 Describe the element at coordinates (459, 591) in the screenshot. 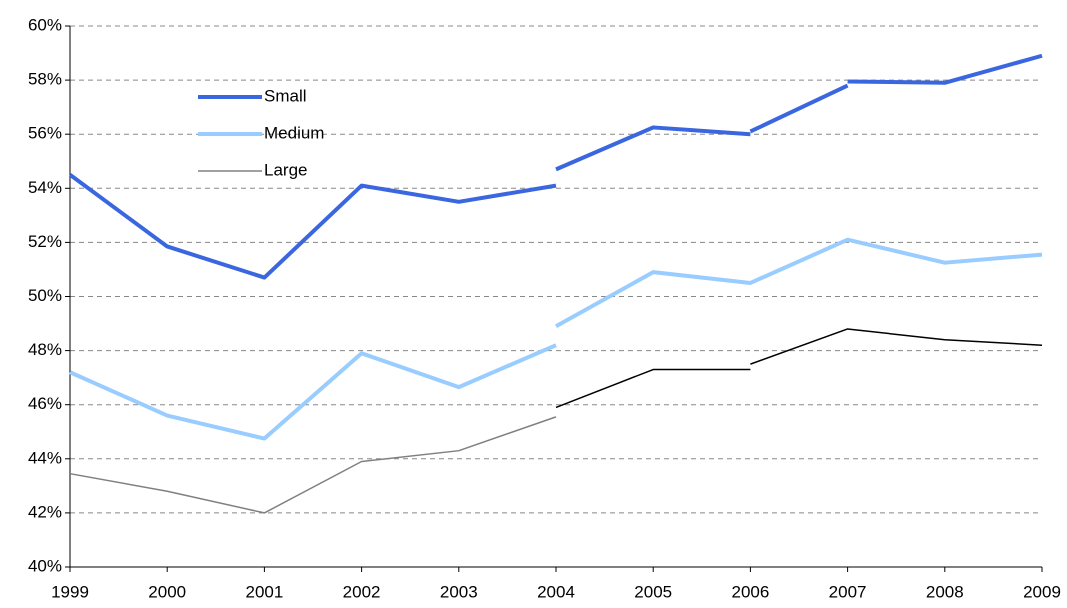

I see `x-tick-label: 2003` at that location.